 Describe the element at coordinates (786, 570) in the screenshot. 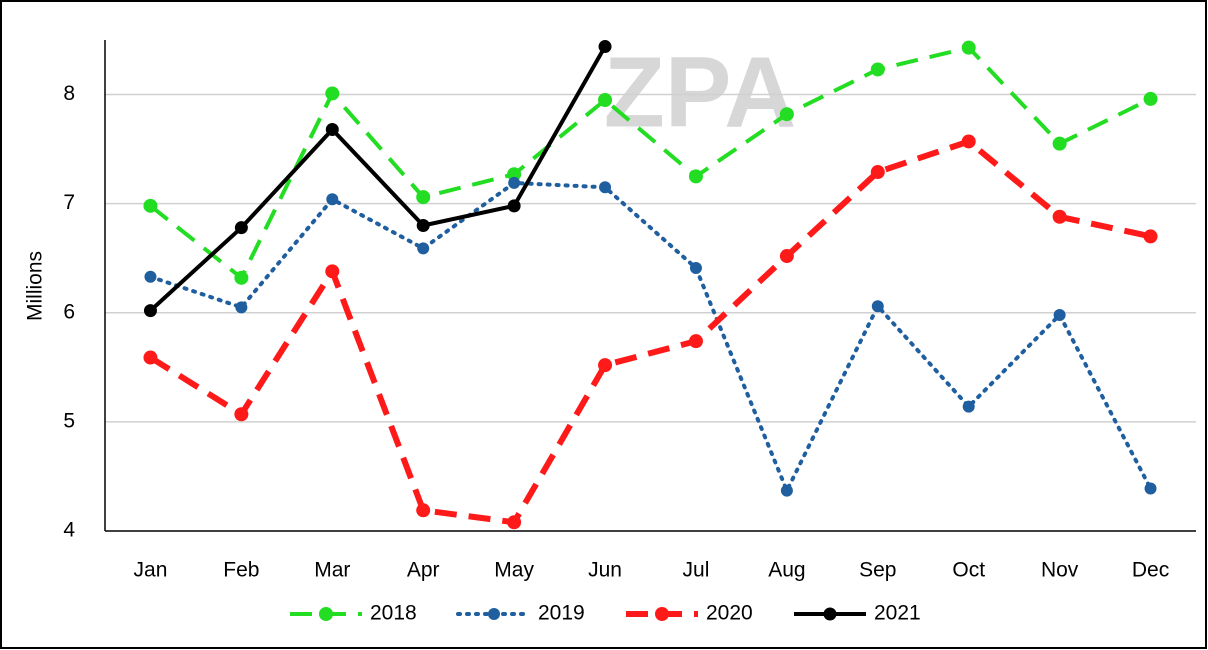

I see `x-tick-label: Aug` at that location.